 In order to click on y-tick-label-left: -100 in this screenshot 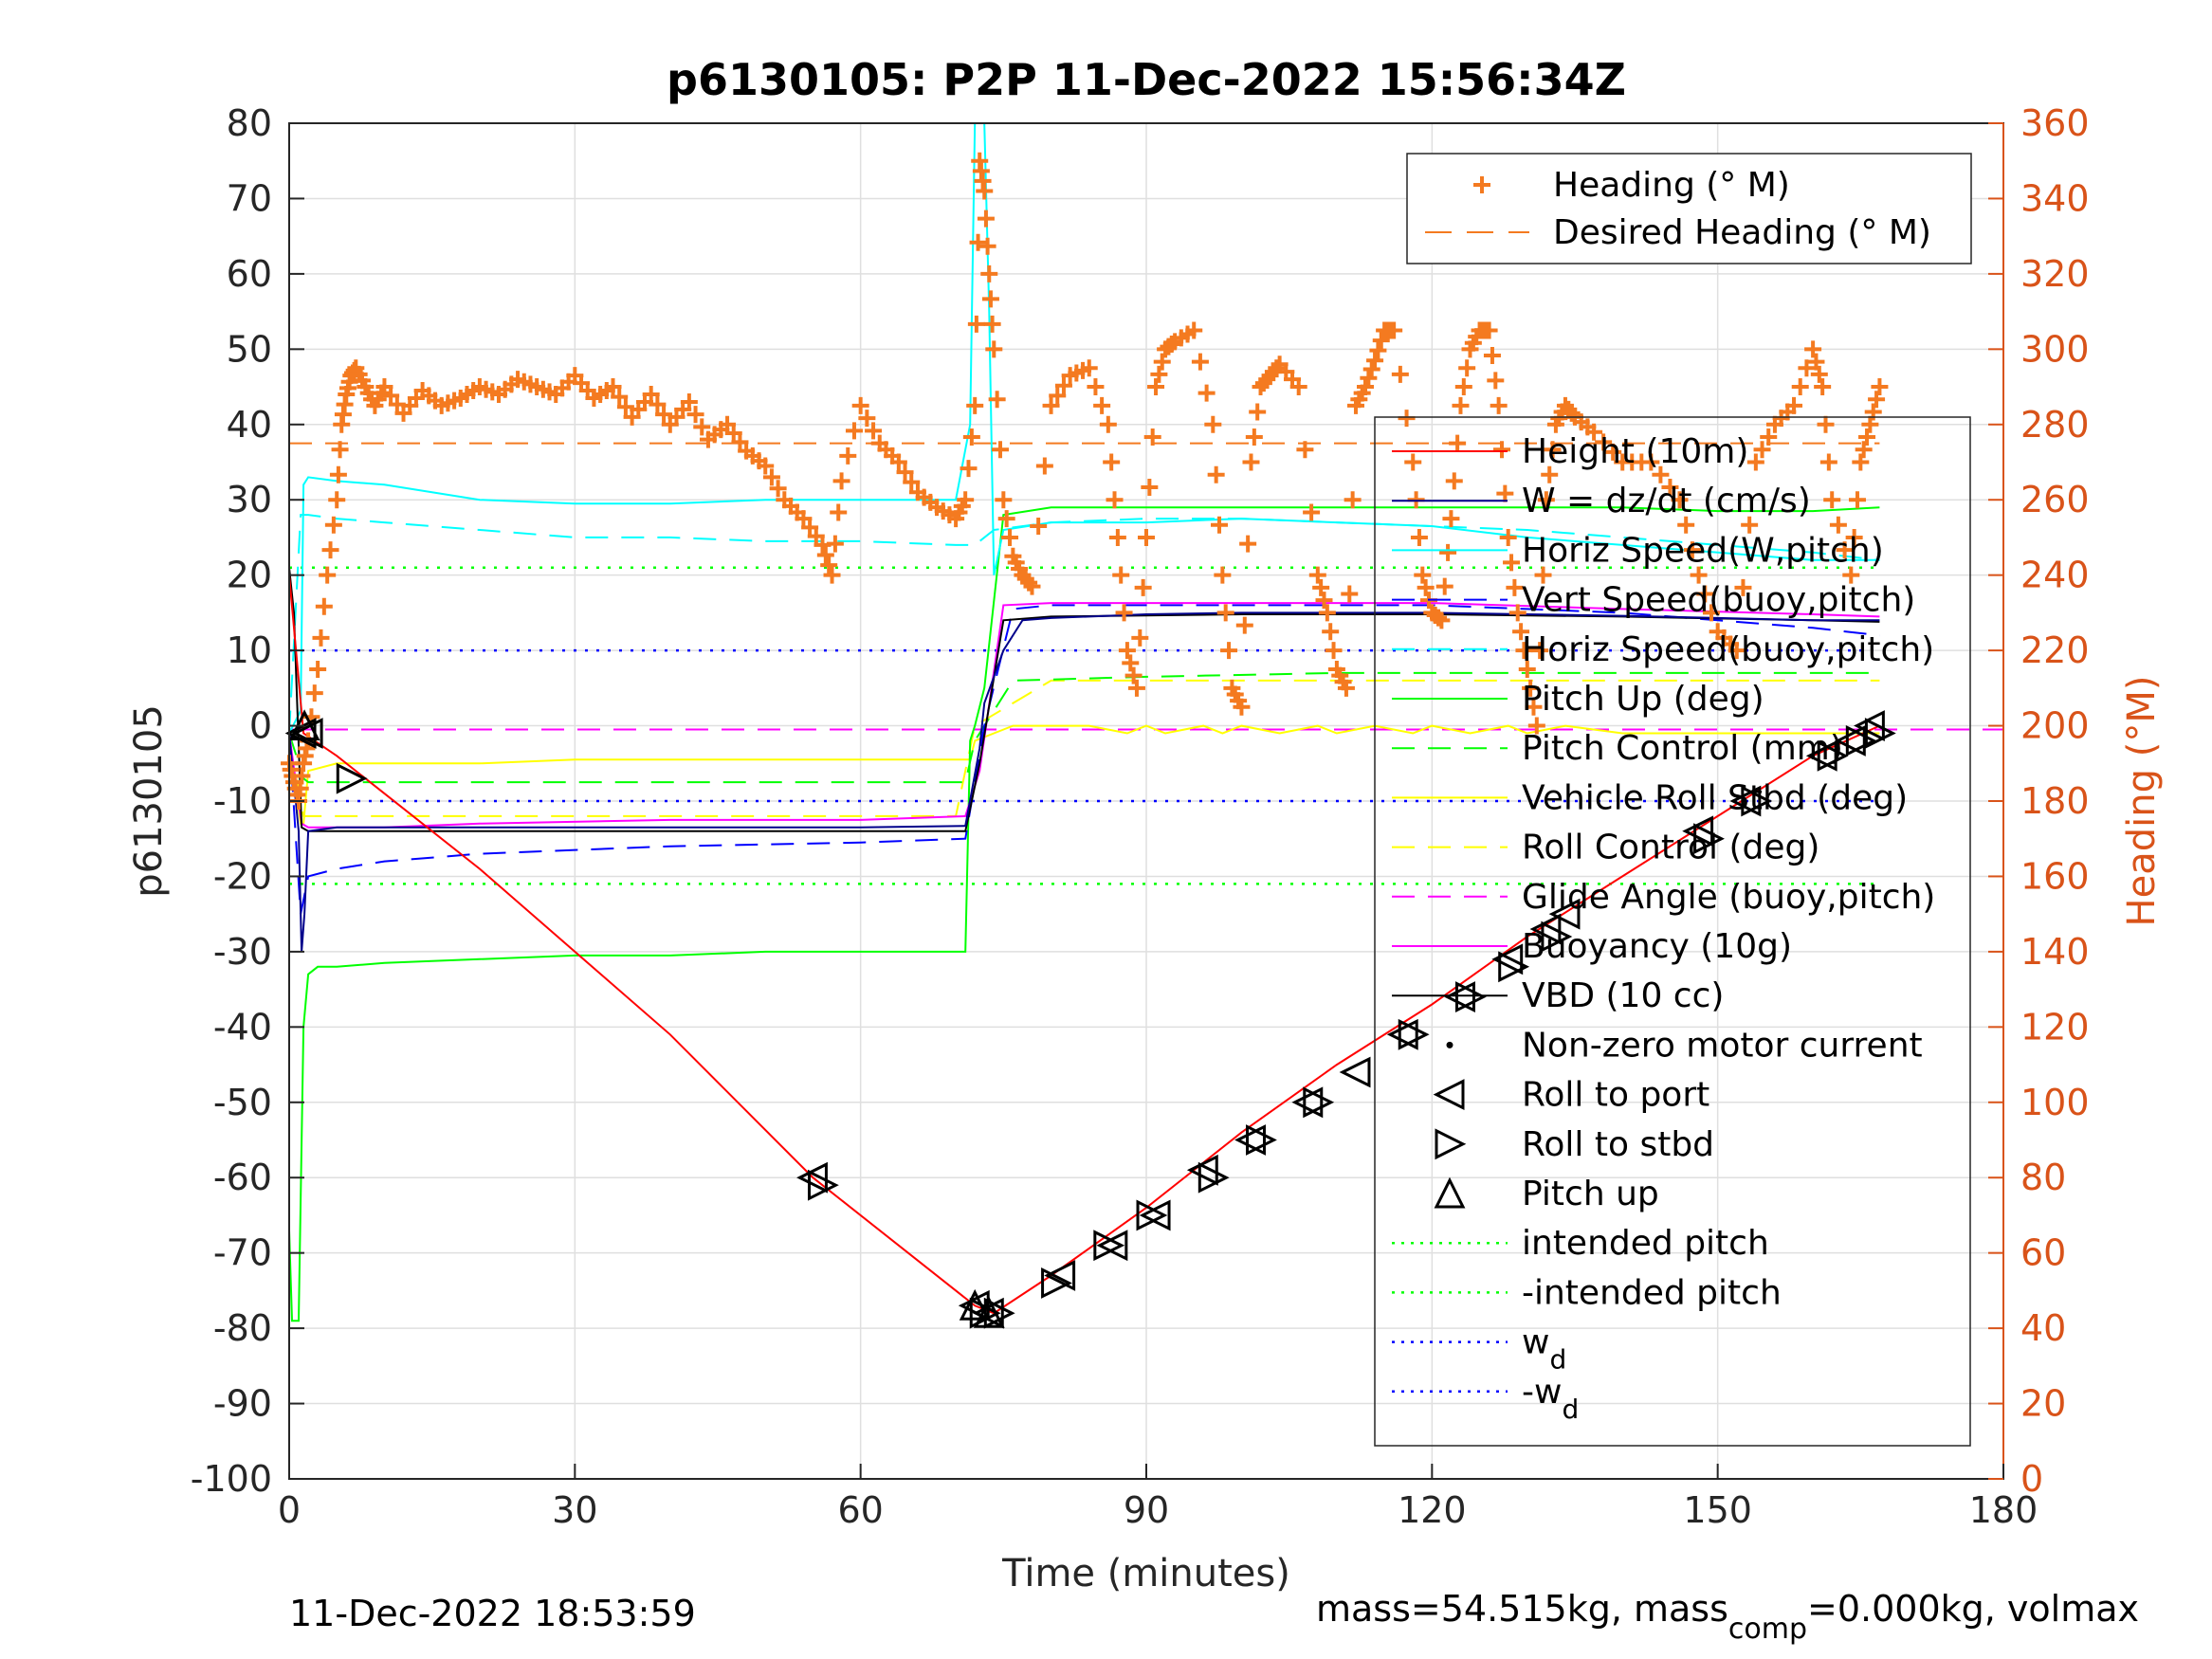, I will do `click(231, 1479)`.